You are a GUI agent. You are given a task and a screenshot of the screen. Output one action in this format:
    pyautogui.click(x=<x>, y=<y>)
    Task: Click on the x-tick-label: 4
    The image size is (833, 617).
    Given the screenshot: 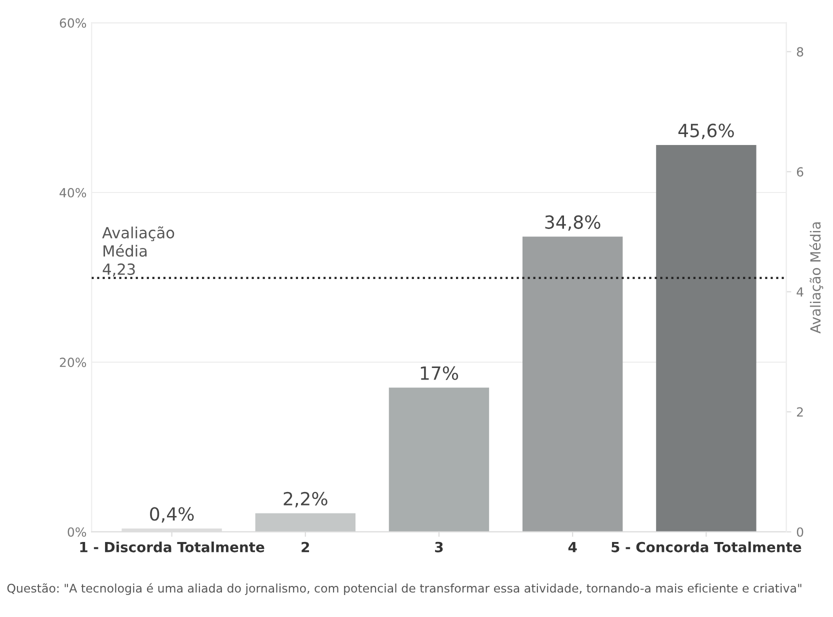 What is the action you would take?
    pyautogui.click(x=572, y=547)
    